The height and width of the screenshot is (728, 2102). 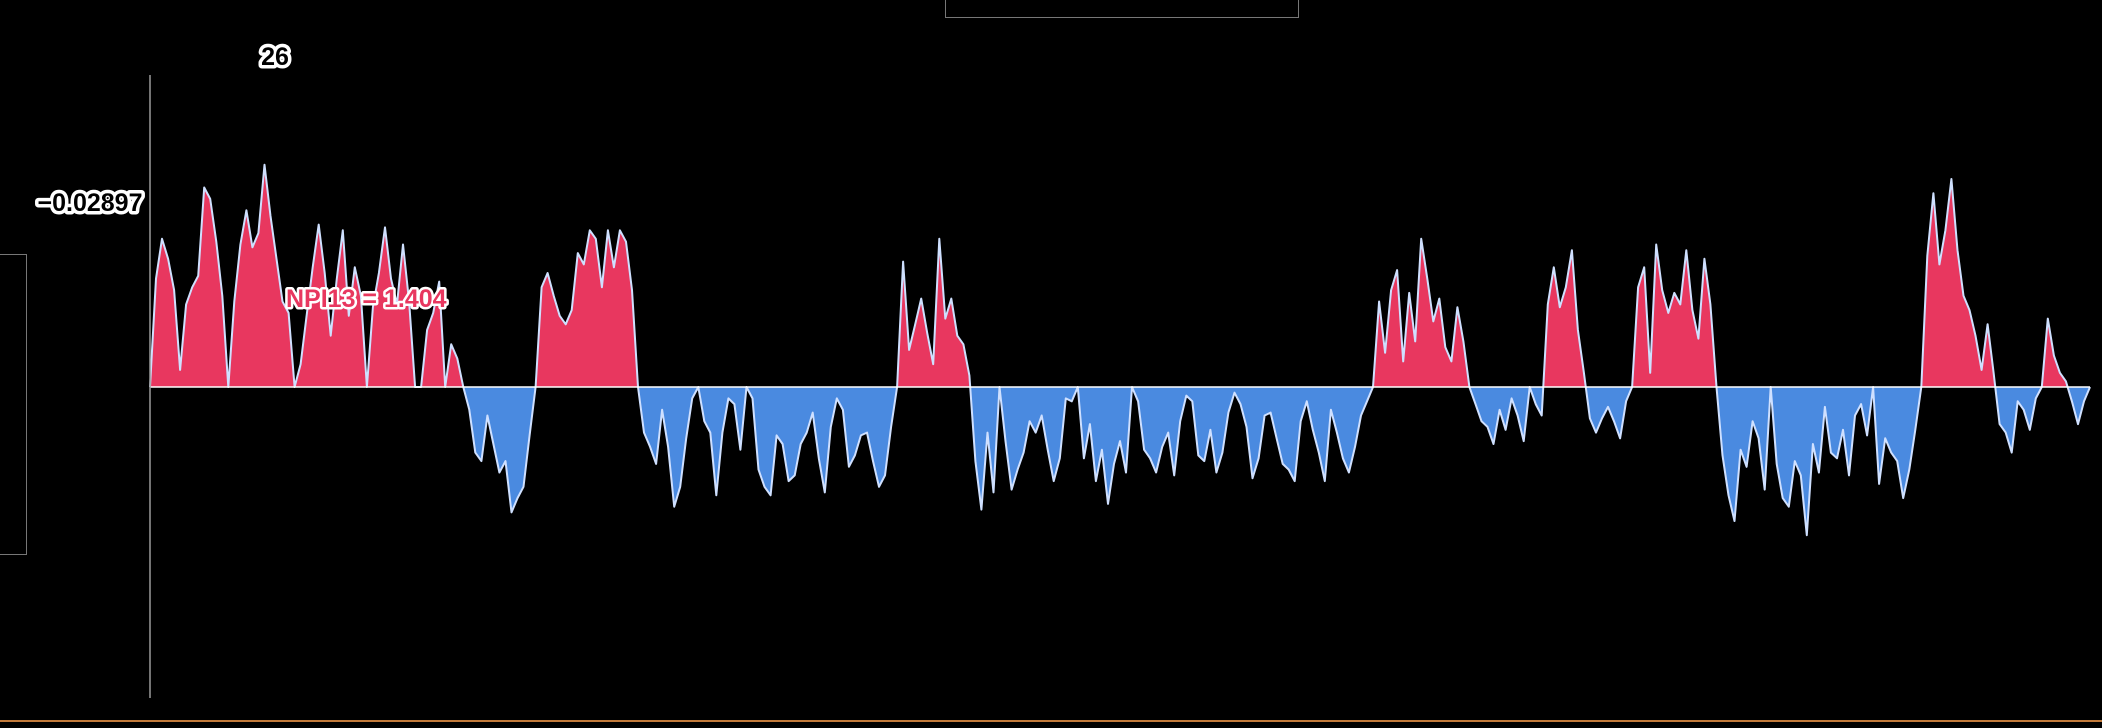 I want to click on crosshair-y-label-text: −0.02897, so click(x=90, y=203).